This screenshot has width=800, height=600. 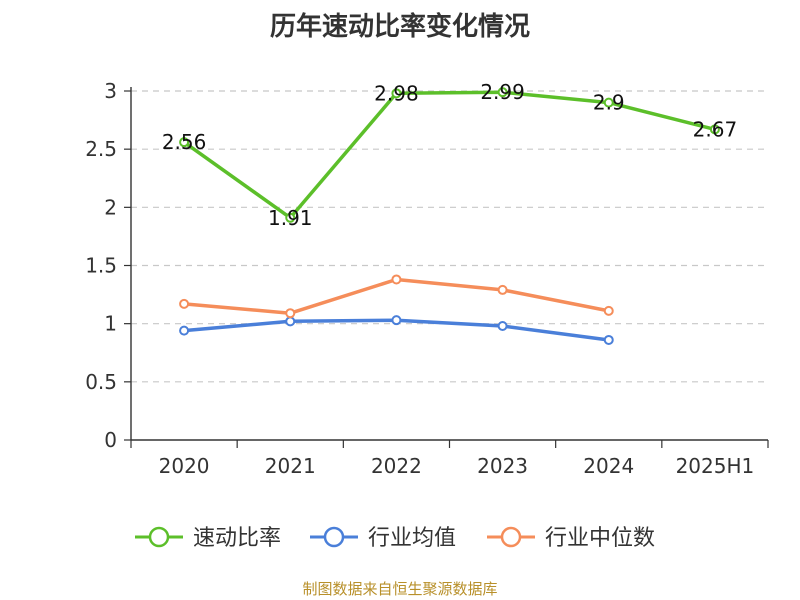 I want to click on data-label: 2.67, so click(x=715, y=129).